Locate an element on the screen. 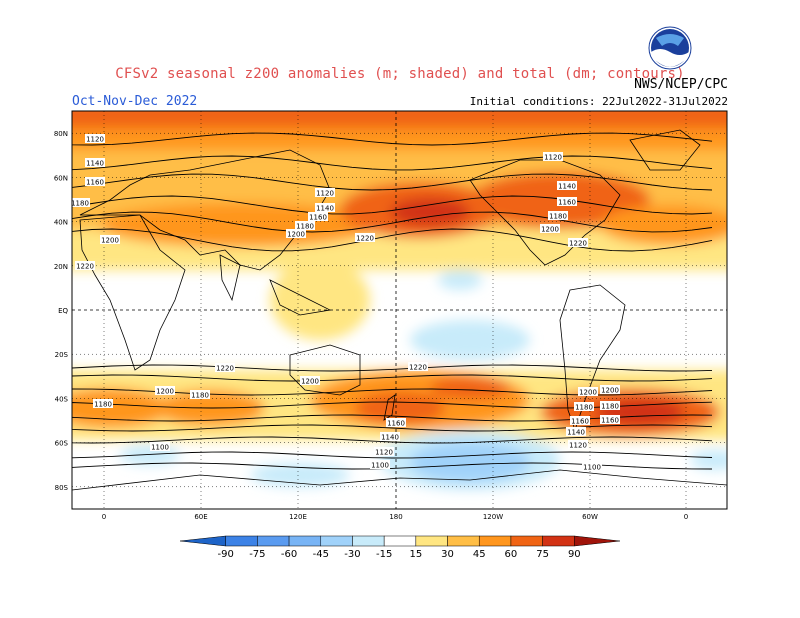  lat-label: 80N is located at coordinates (61, 134).